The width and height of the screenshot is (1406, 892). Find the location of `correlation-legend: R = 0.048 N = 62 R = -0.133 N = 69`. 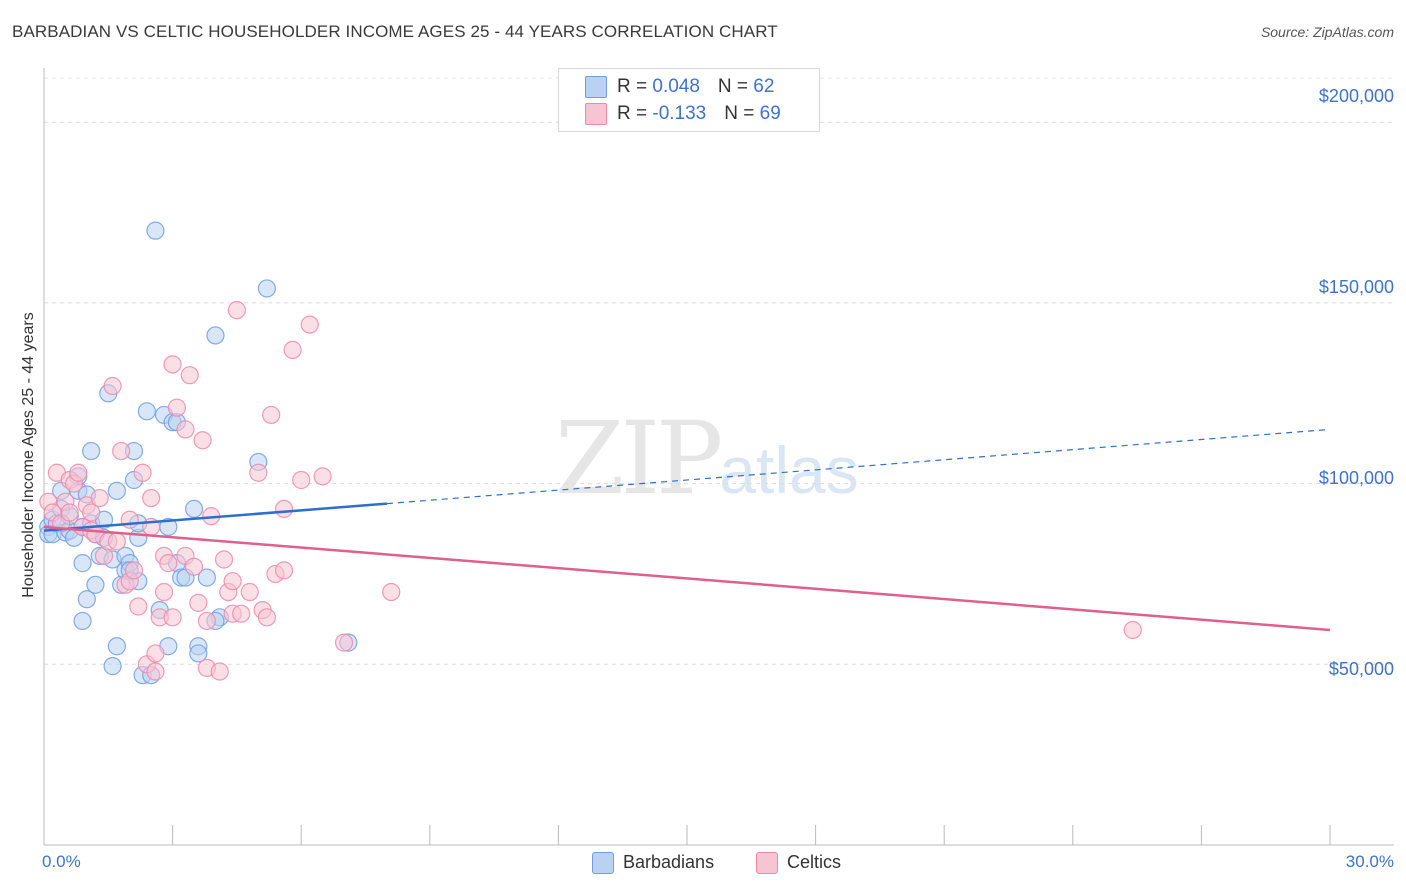

correlation-legend: R = 0.048 N = 62 R = -0.133 N = 69 is located at coordinates (689, 100).